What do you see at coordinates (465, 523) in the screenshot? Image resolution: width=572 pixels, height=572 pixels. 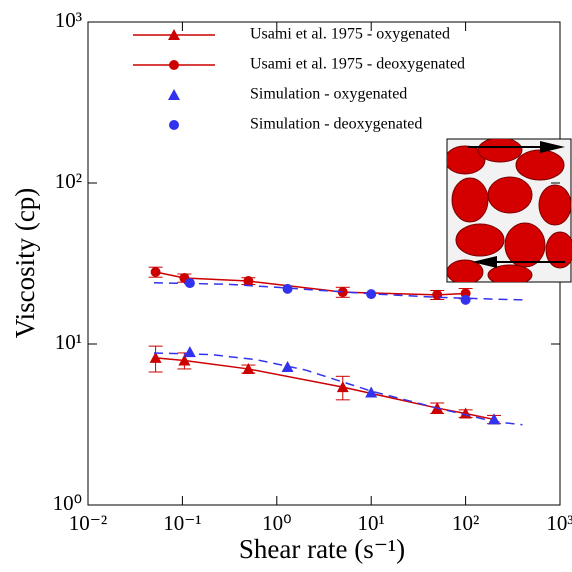 I see `x-tick-label: 10²` at bounding box center [465, 523].